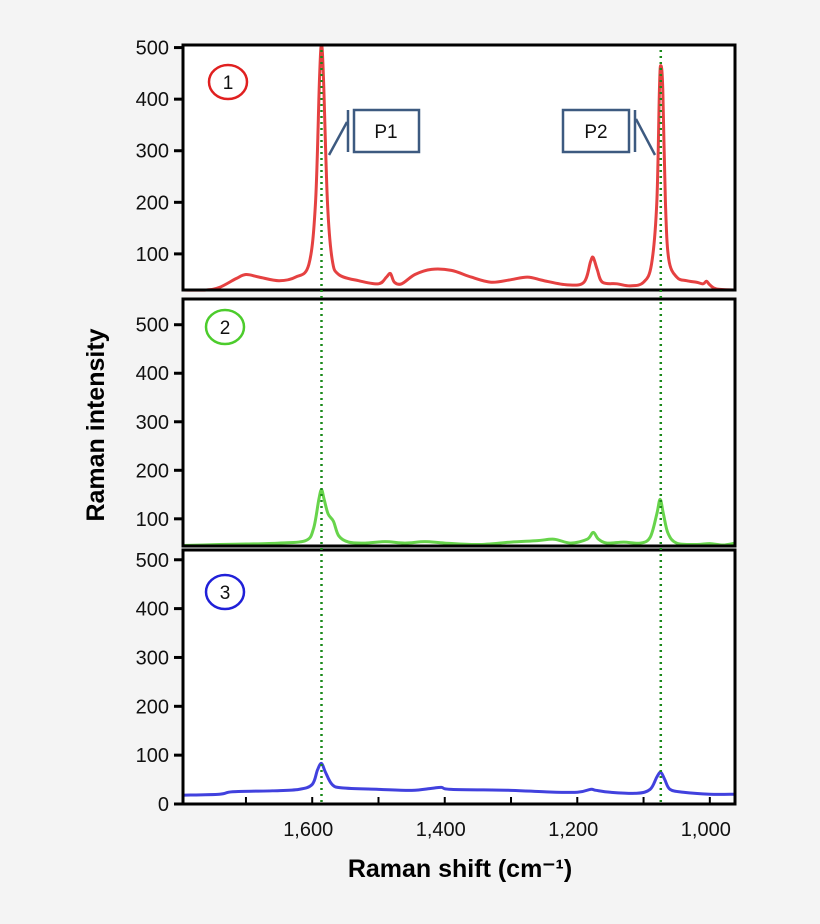  What do you see at coordinates (385, 132) in the screenshot?
I see `callout-label: P1` at bounding box center [385, 132].